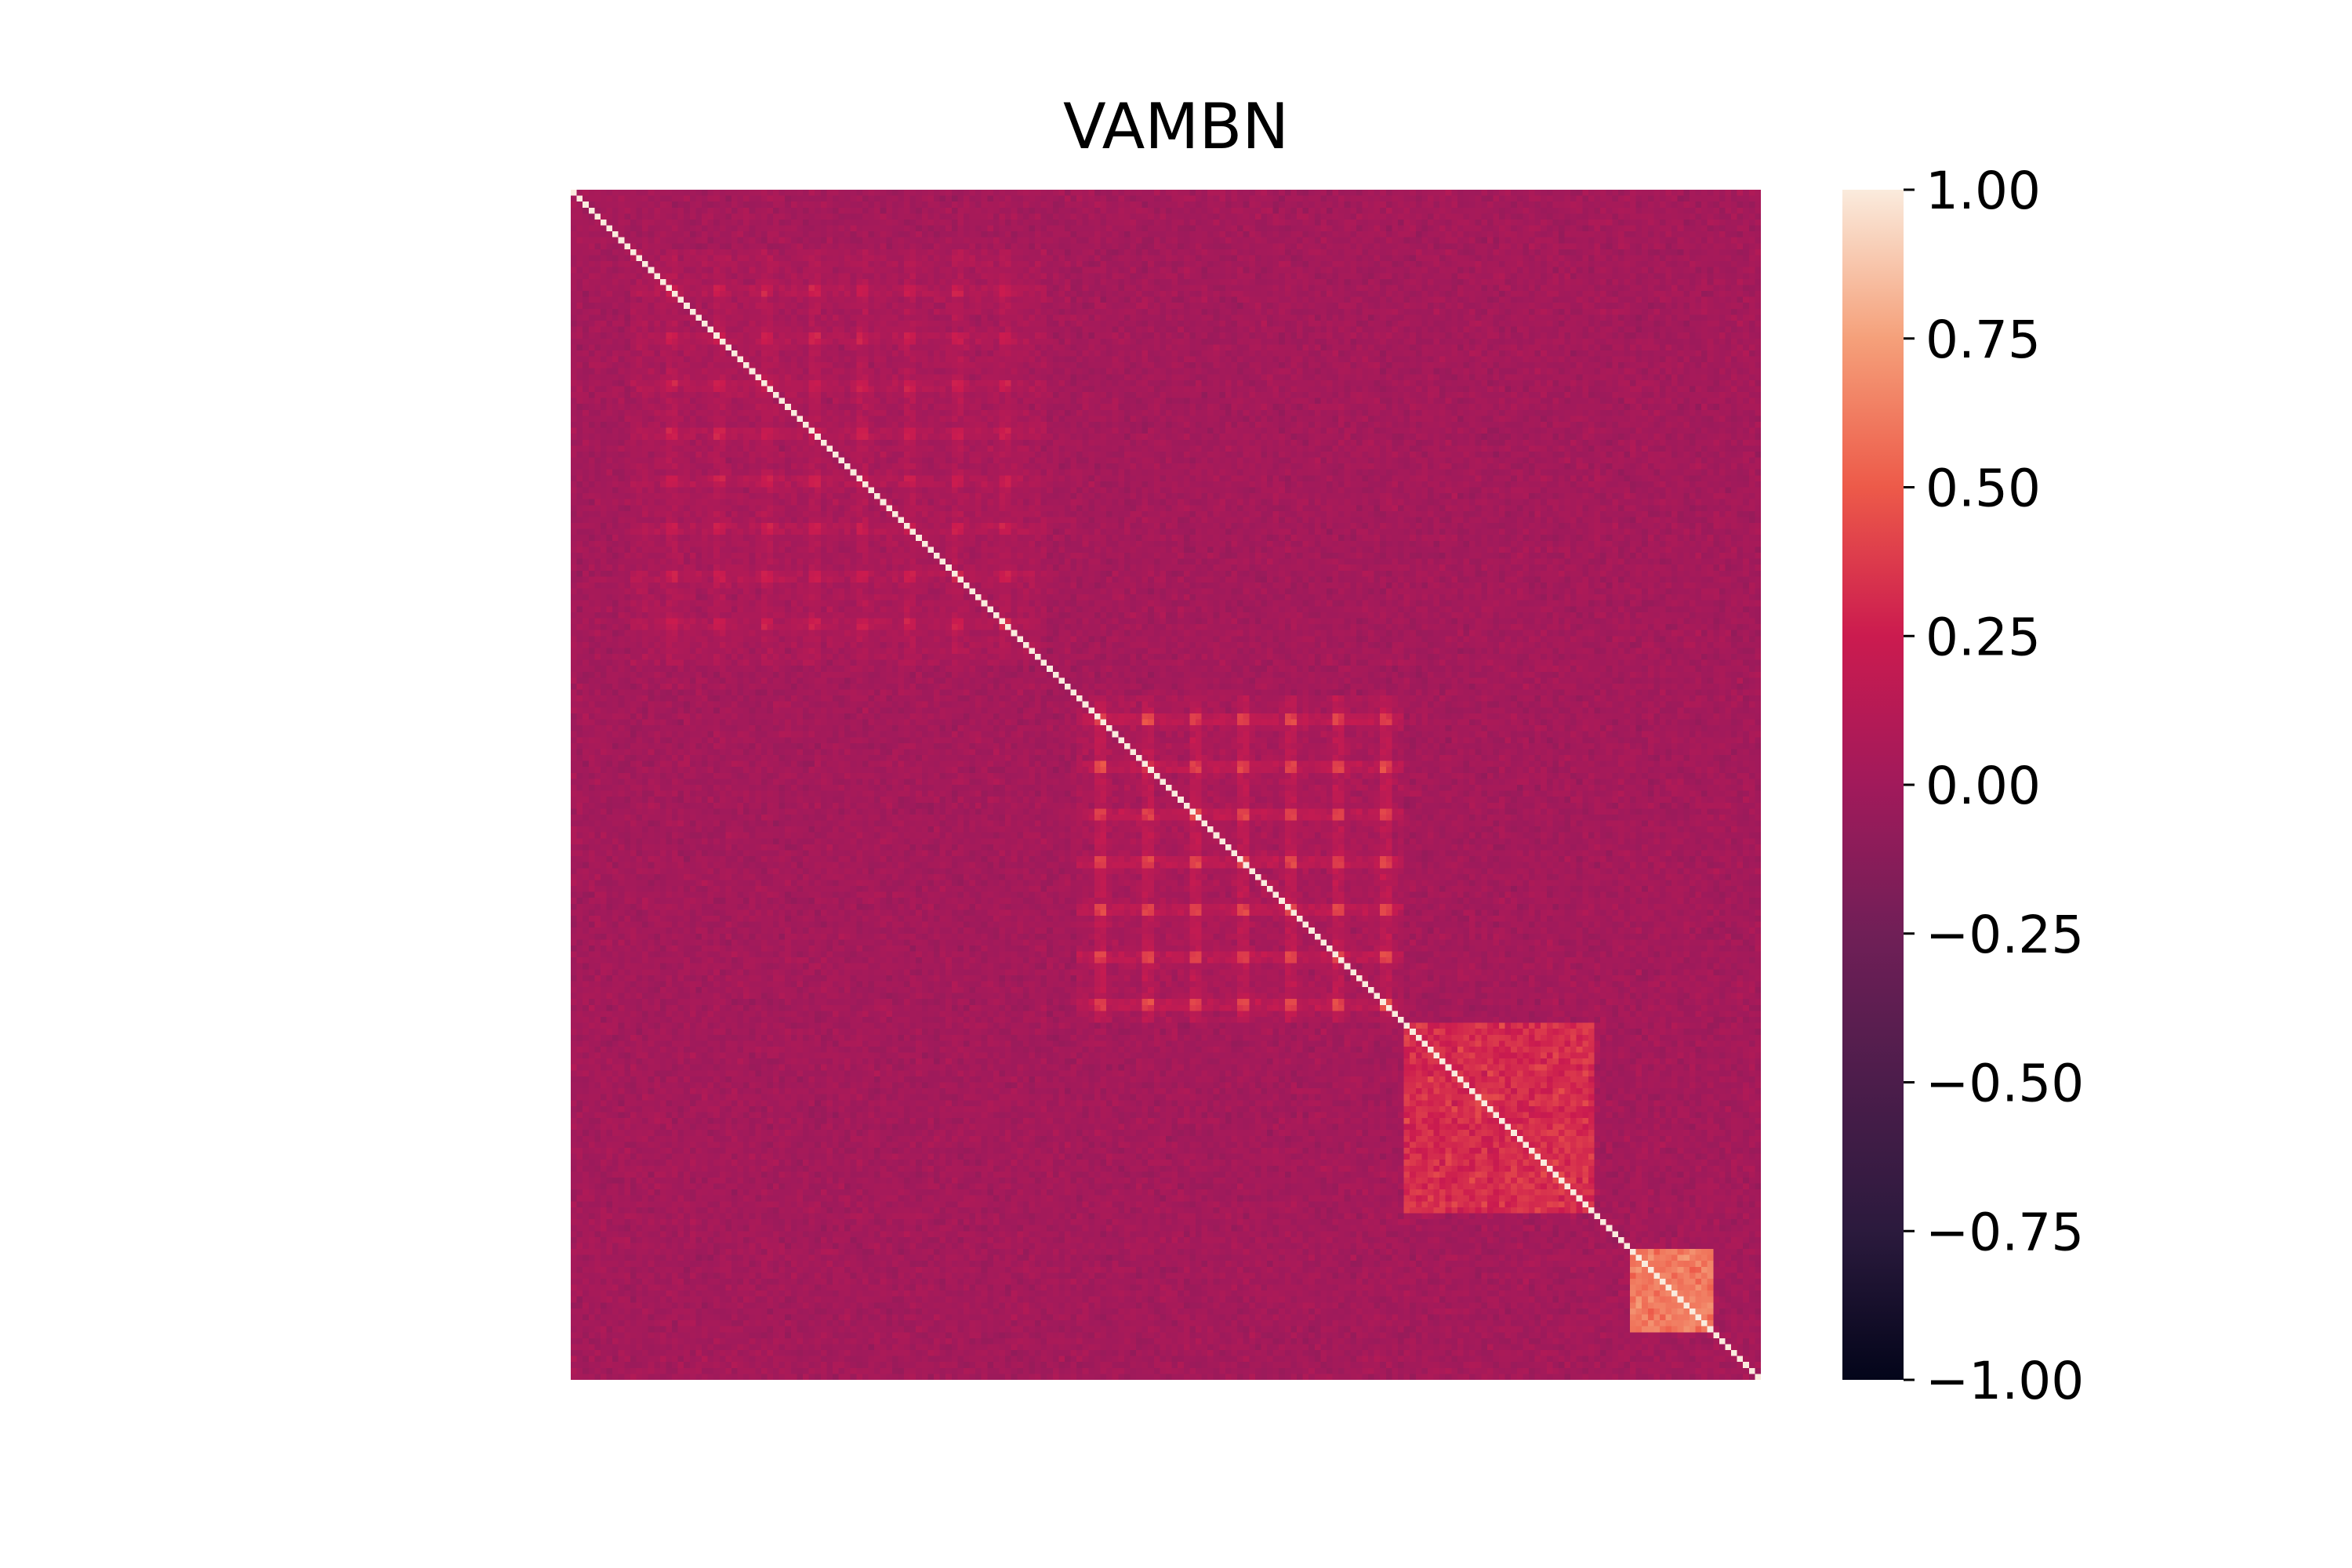  I want to click on colorbar-tick-label: 0.75, so click(1983, 340).